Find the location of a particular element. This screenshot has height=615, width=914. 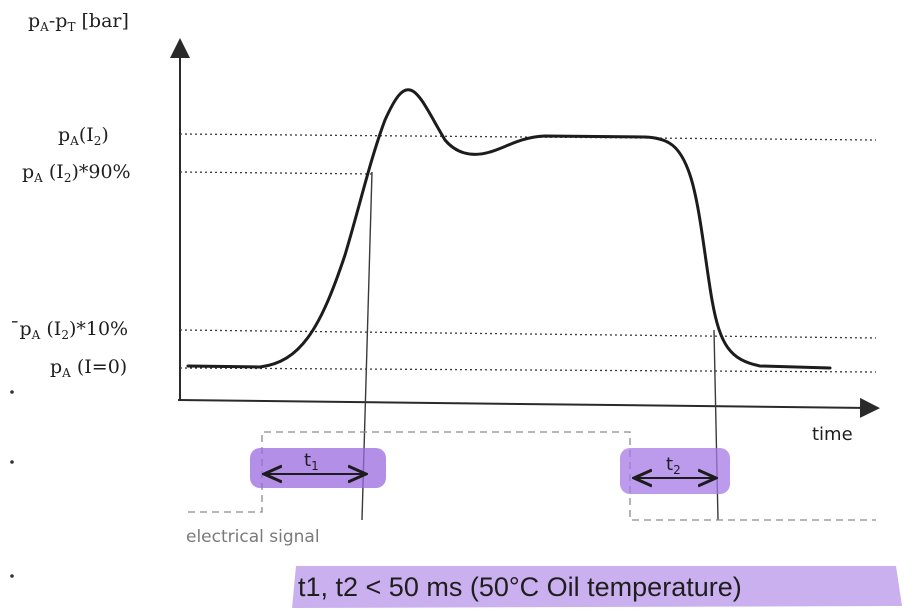

level-line-pa-i0 is located at coordinates (528, 370).